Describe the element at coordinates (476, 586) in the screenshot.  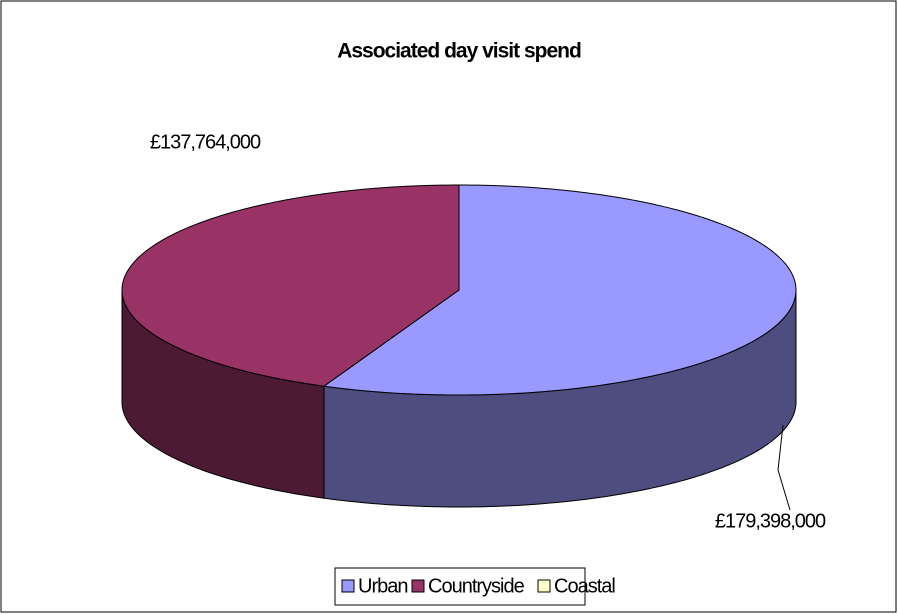
I see `legend-label: Countryside` at that location.